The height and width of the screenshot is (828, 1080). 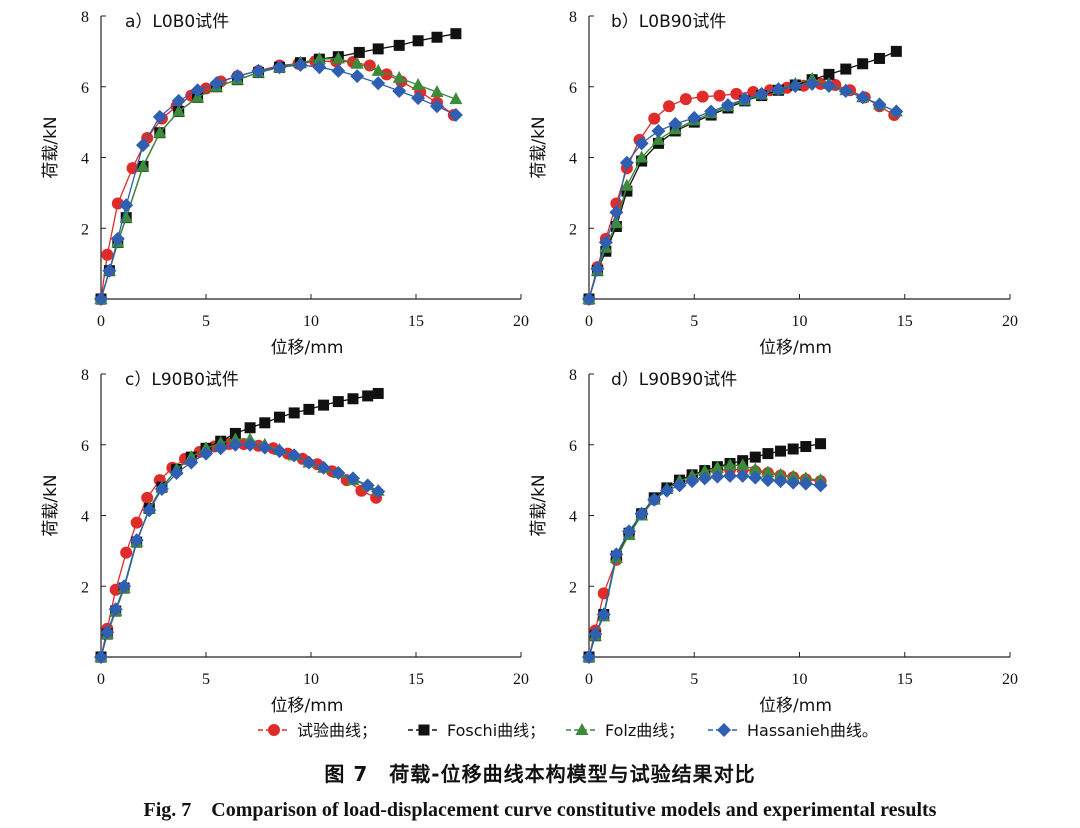 I want to click on y-tick-label: 8, so click(x=573, y=375).